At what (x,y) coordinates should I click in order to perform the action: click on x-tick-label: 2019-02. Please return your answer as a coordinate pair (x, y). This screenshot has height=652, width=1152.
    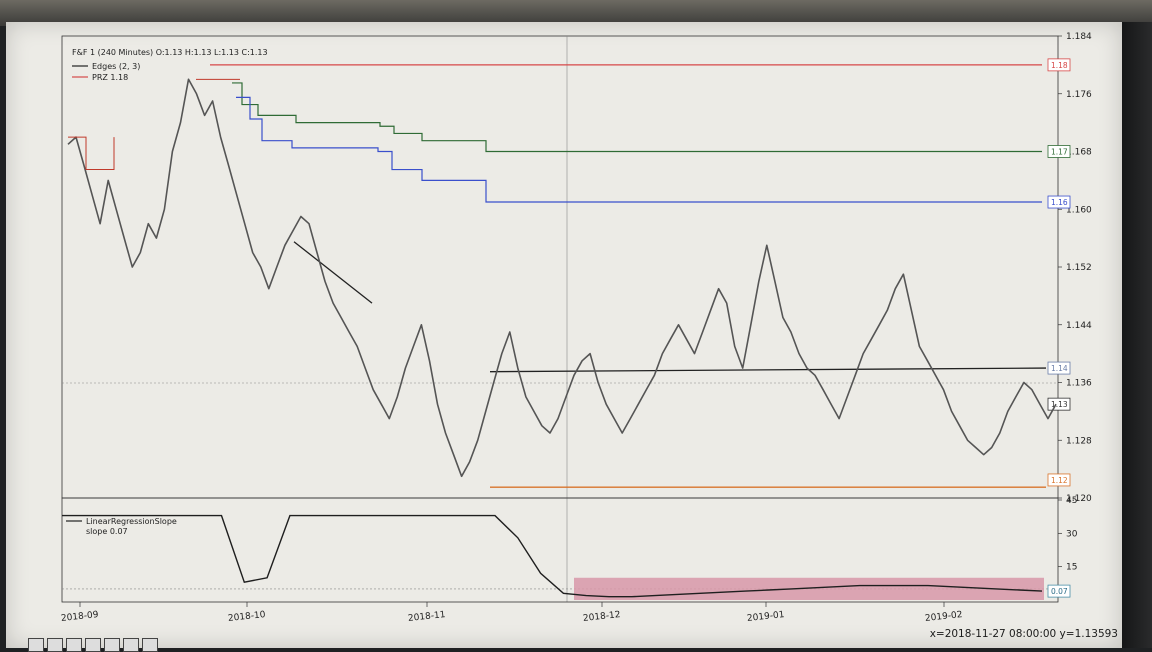
    Looking at the image, I should click on (944, 617).